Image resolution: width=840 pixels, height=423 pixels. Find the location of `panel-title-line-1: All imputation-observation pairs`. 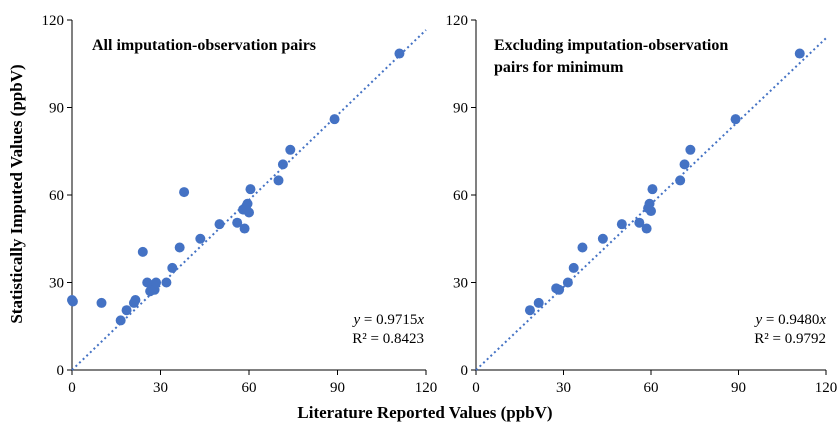

panel-title-line-1: All imputation-observation pairs is located at coordinates (204, 45).